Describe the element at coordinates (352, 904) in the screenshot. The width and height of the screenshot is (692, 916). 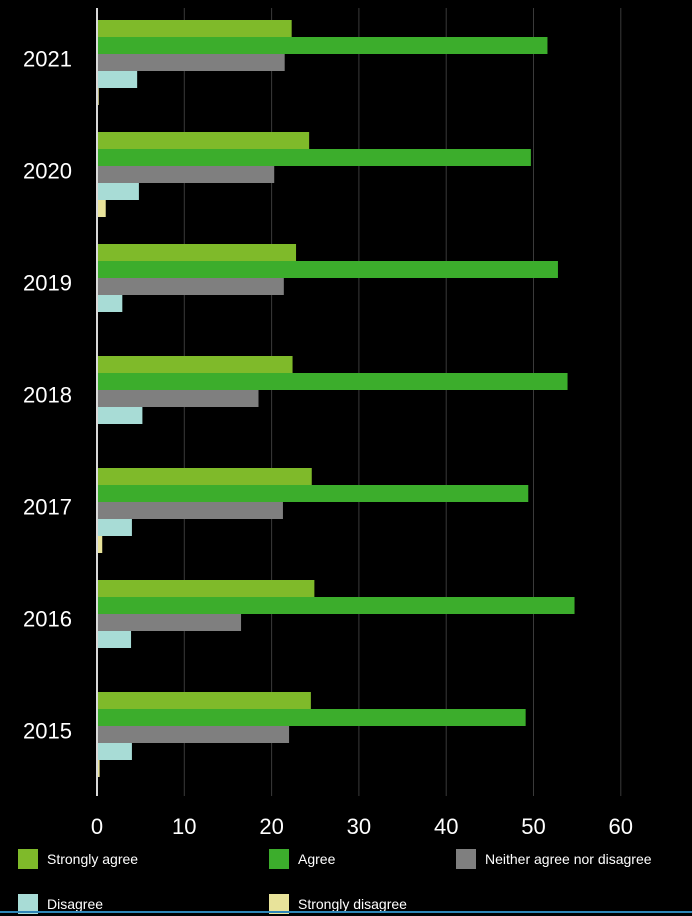
I see `legend-label-strongly-disagree: Strongly disagree` at that location.